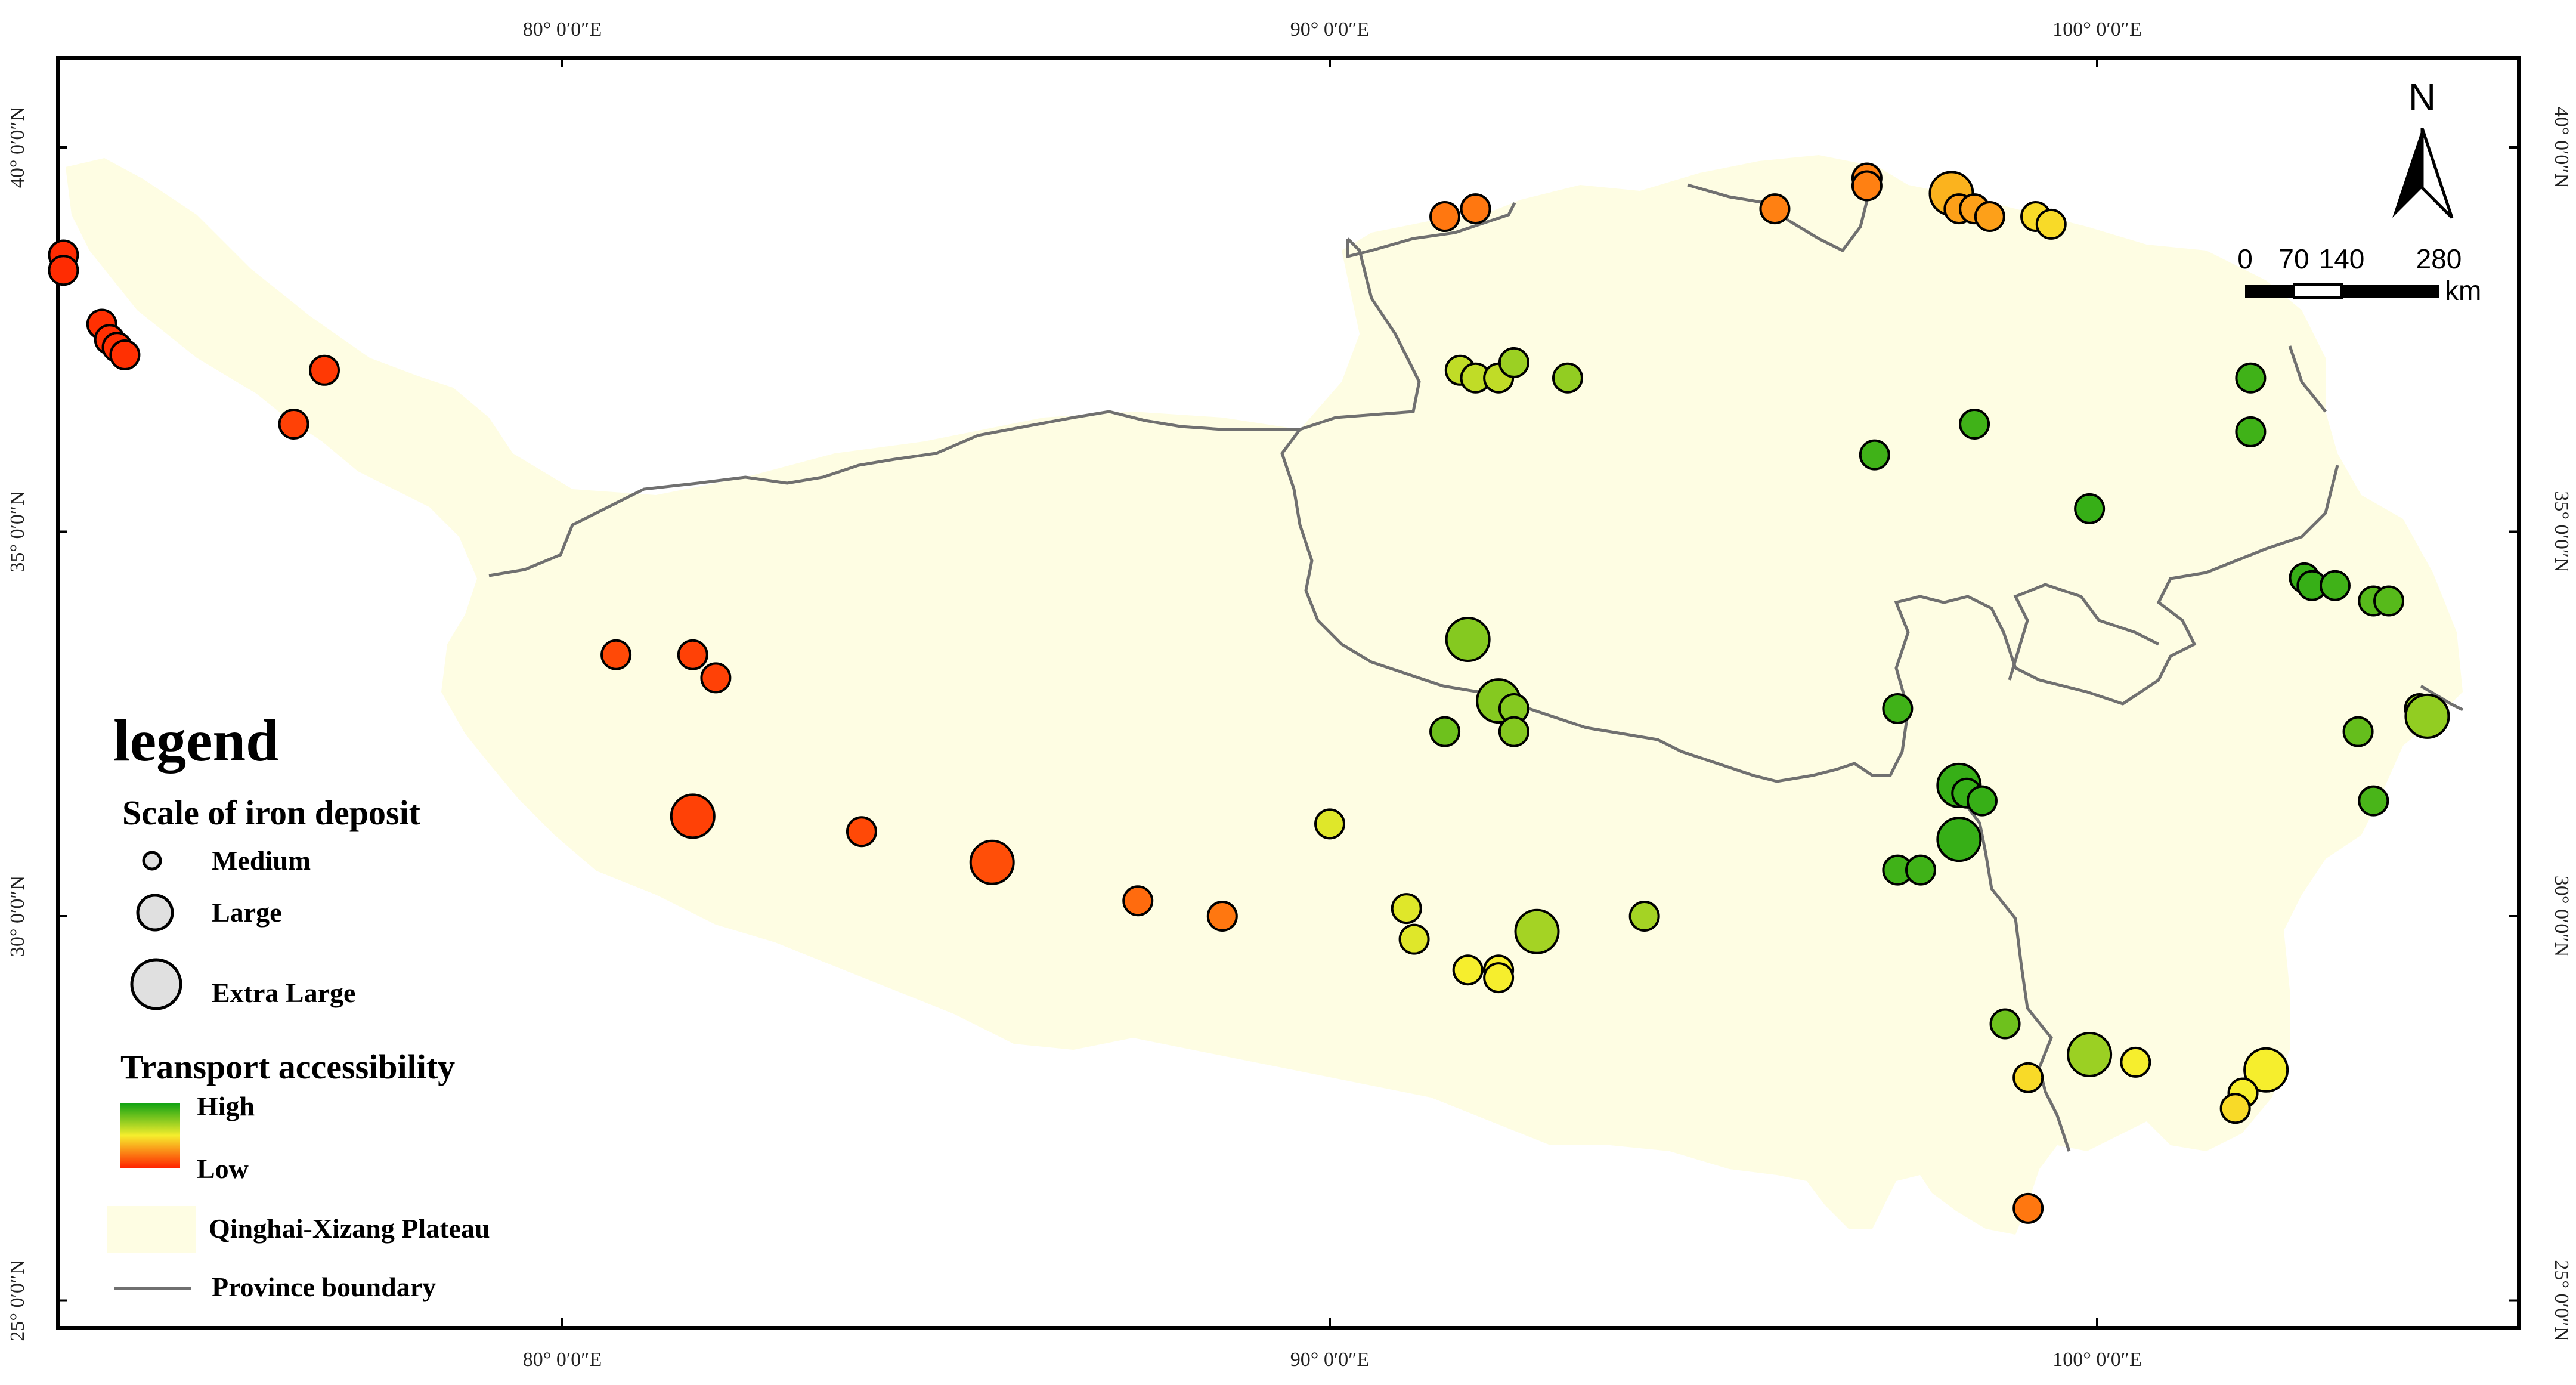 Image resolution: width=2576 pixels, height=1385 pixels. Describe the element at coordinates (2463, 290) in the screenshot. I see `scale-unit: km` at that location.